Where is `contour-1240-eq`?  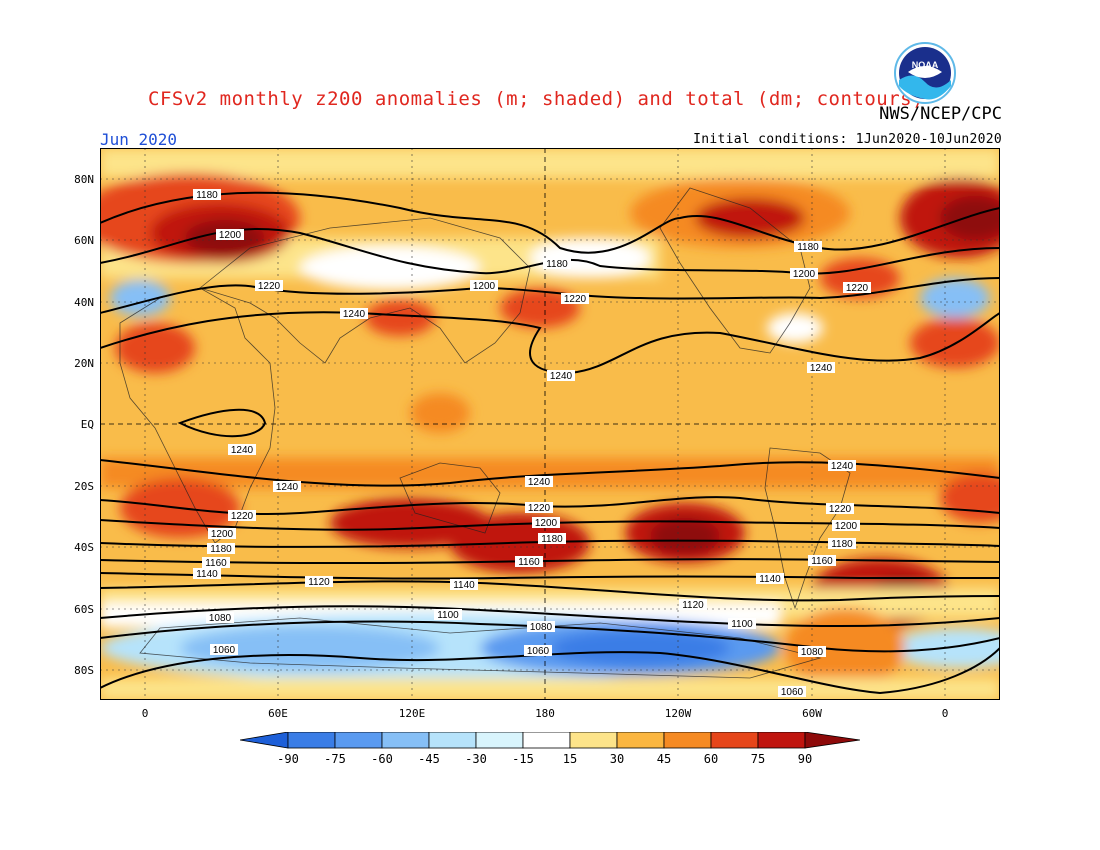
contour-1240-eq is located at coordinates (222, 423).